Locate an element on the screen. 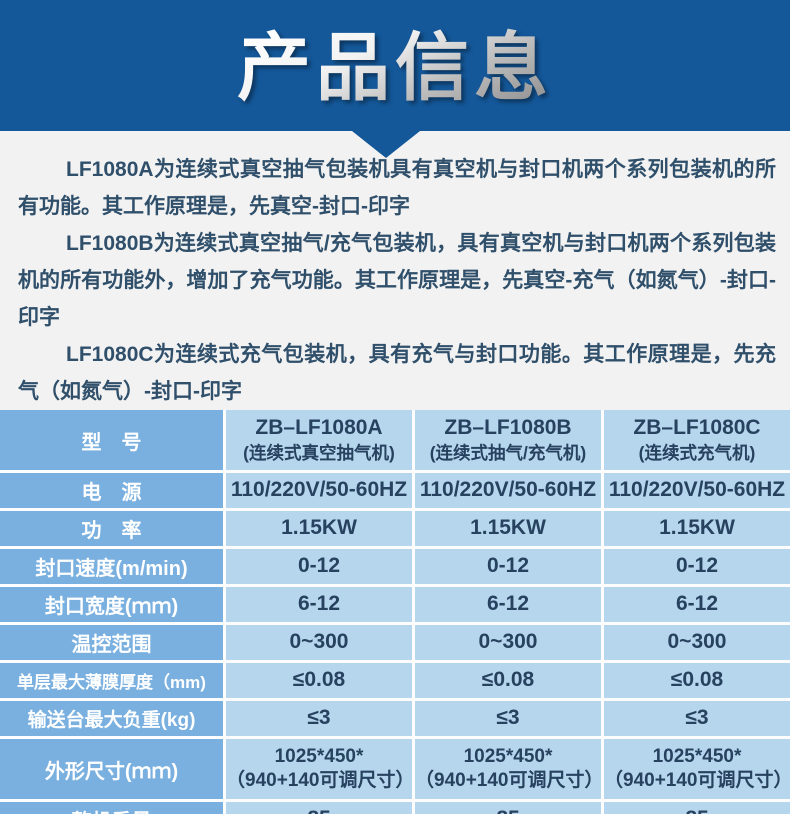 This screenshot has height=814, width=790. model-subtitle-b: (连续式抽气/充气机) is located at coordinates (508, 453).